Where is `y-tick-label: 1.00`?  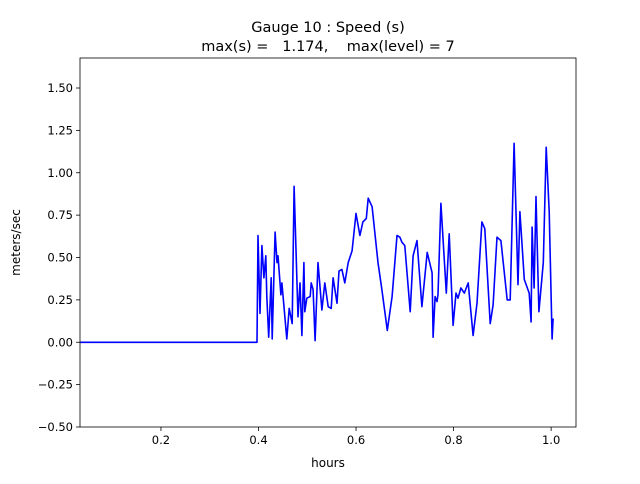
y-tick-label: 1.00 is located at coordinates (60, 173).